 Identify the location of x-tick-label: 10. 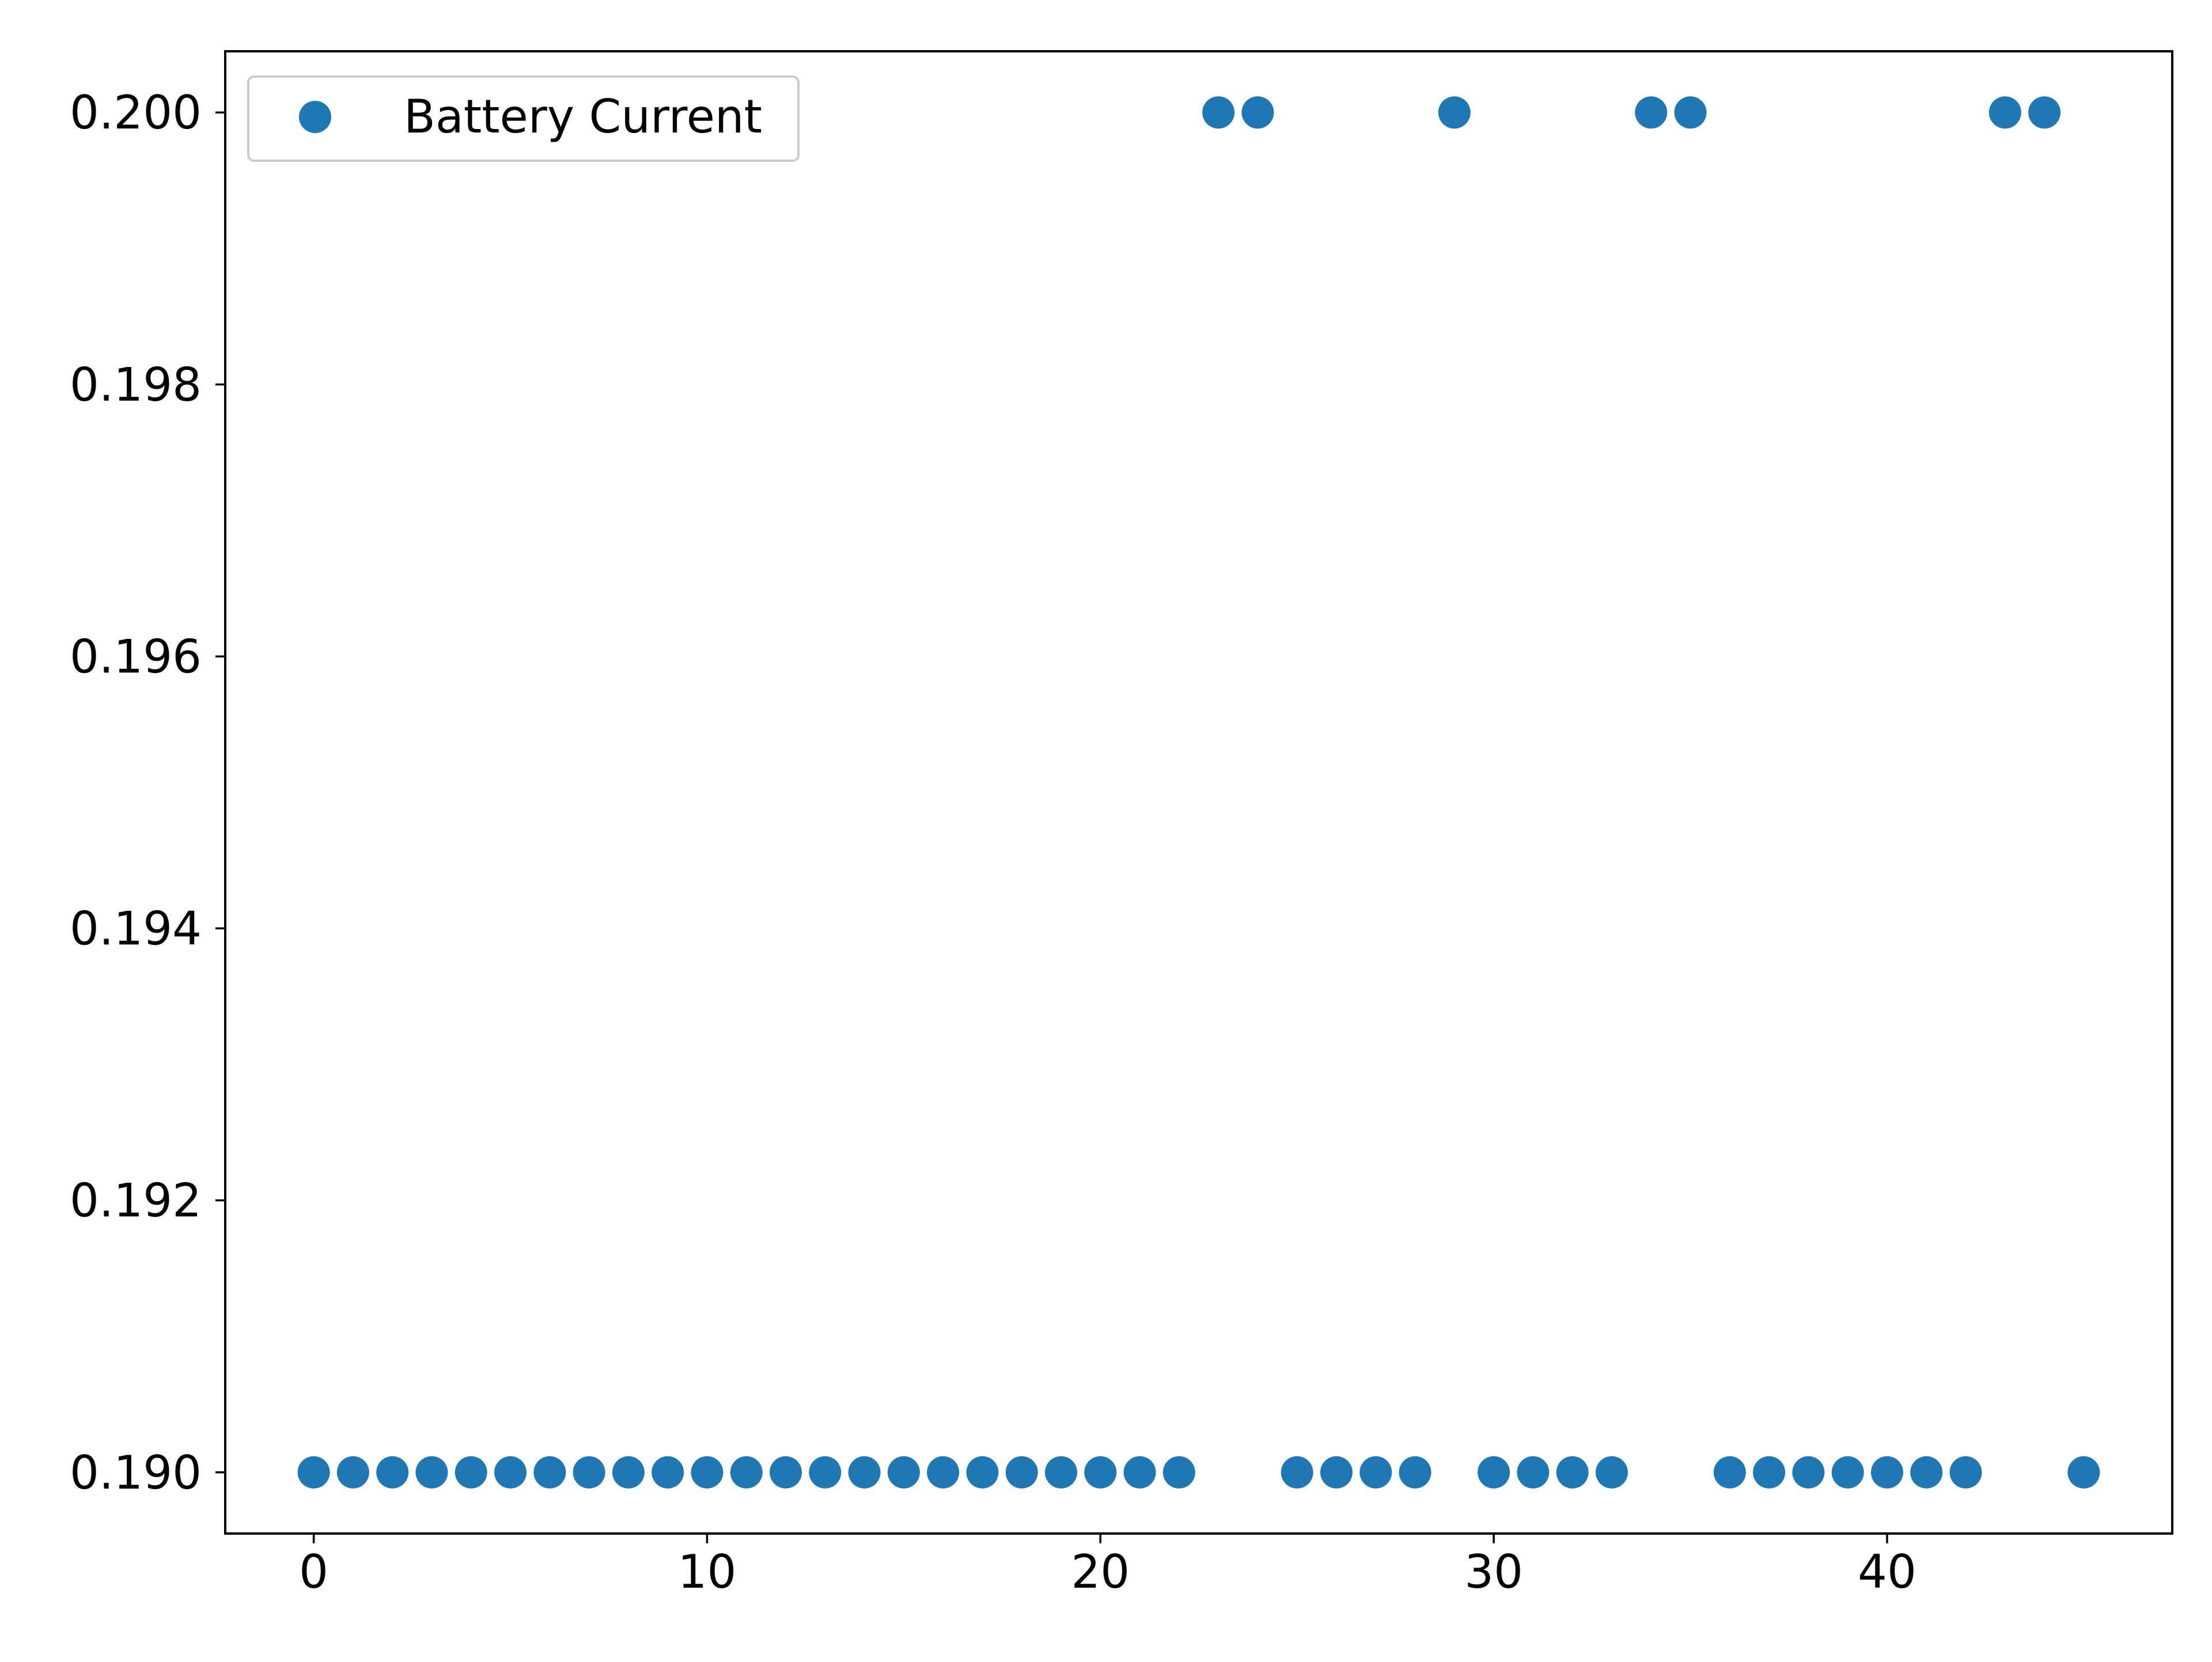
(707, 1572).